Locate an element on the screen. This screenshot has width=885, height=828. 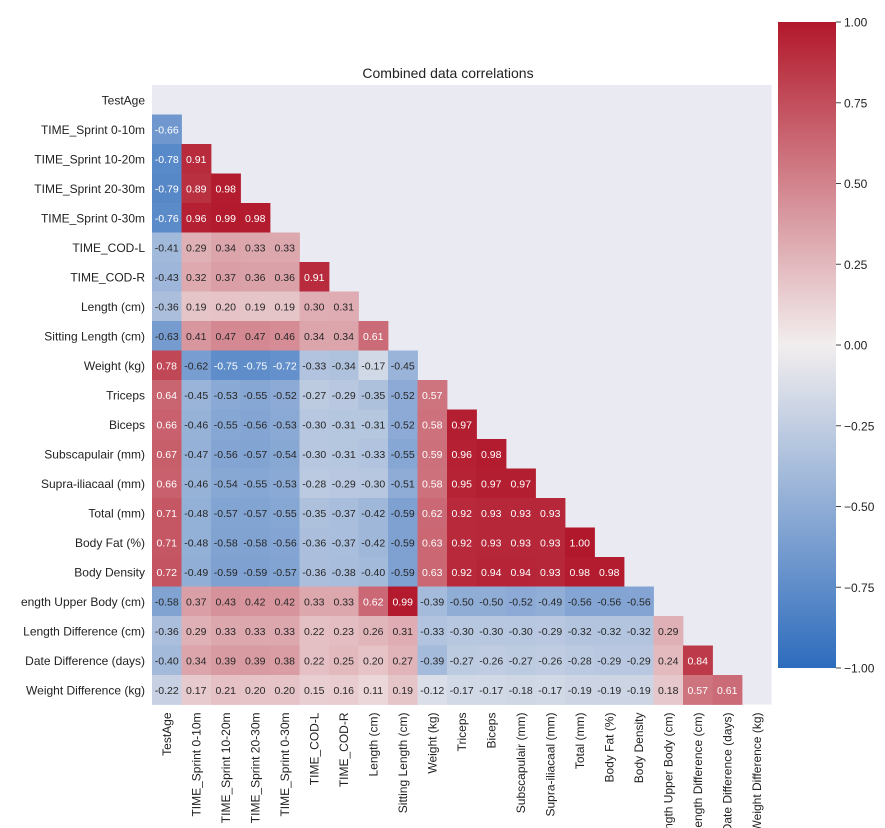
cell-value-label: 0.42 is located at coordinates (255, 602).